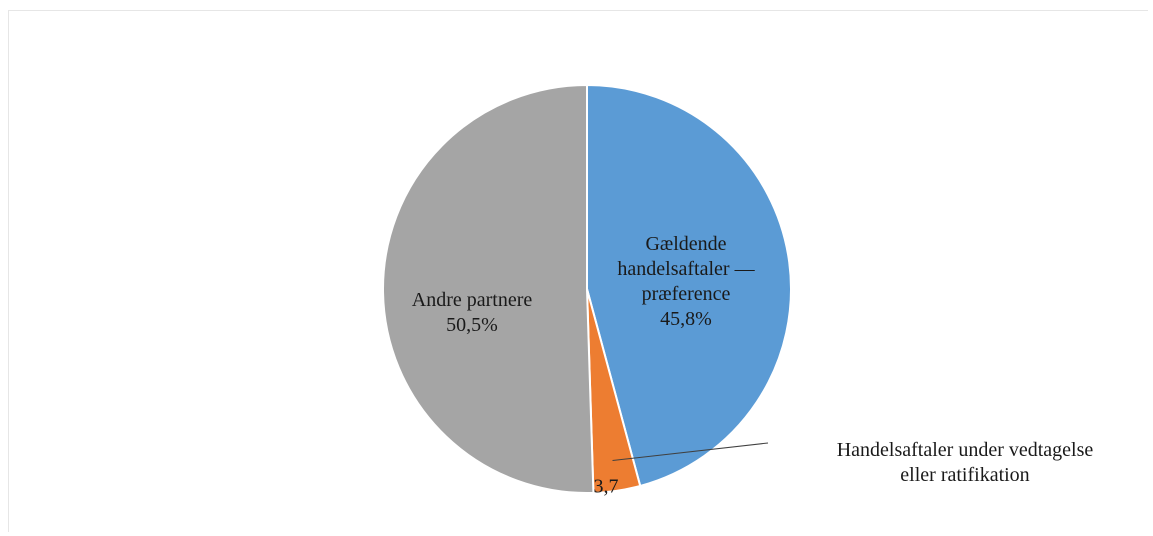 The height and width of the screenshot is (536, 1153). I want to click on value-label: 45,8%, so click(686, 319).